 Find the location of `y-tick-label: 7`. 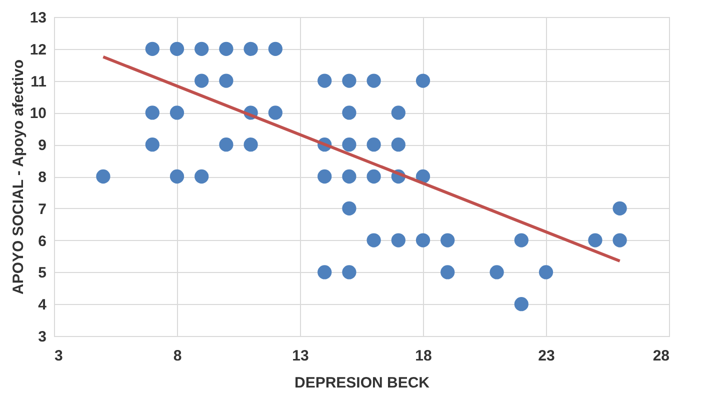

y-tick-label: 7 is located at coordinates (42, 209).